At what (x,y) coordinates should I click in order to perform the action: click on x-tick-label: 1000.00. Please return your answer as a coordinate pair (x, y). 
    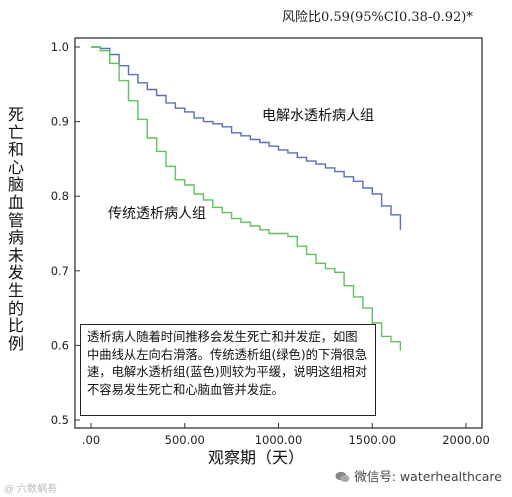
    Looking at the image, I should click on (279, 440).